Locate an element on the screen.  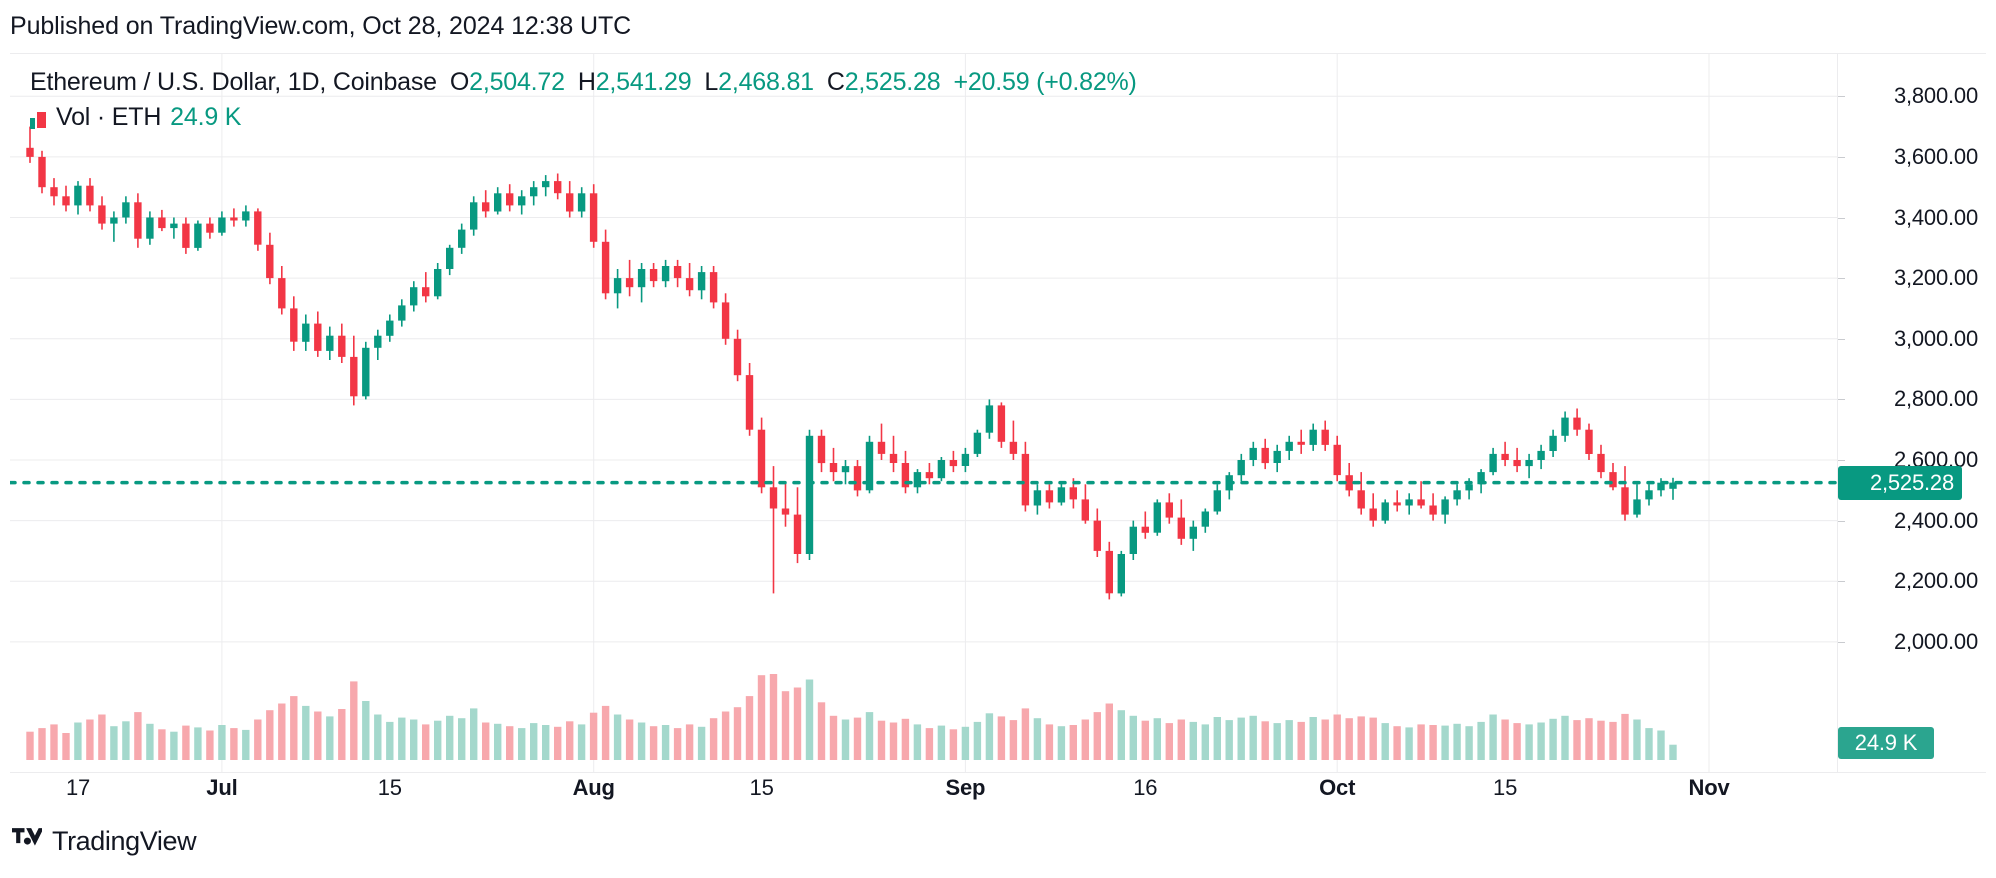
price-tick-label: 3,600.00 is located at coordinates (1935, 156).